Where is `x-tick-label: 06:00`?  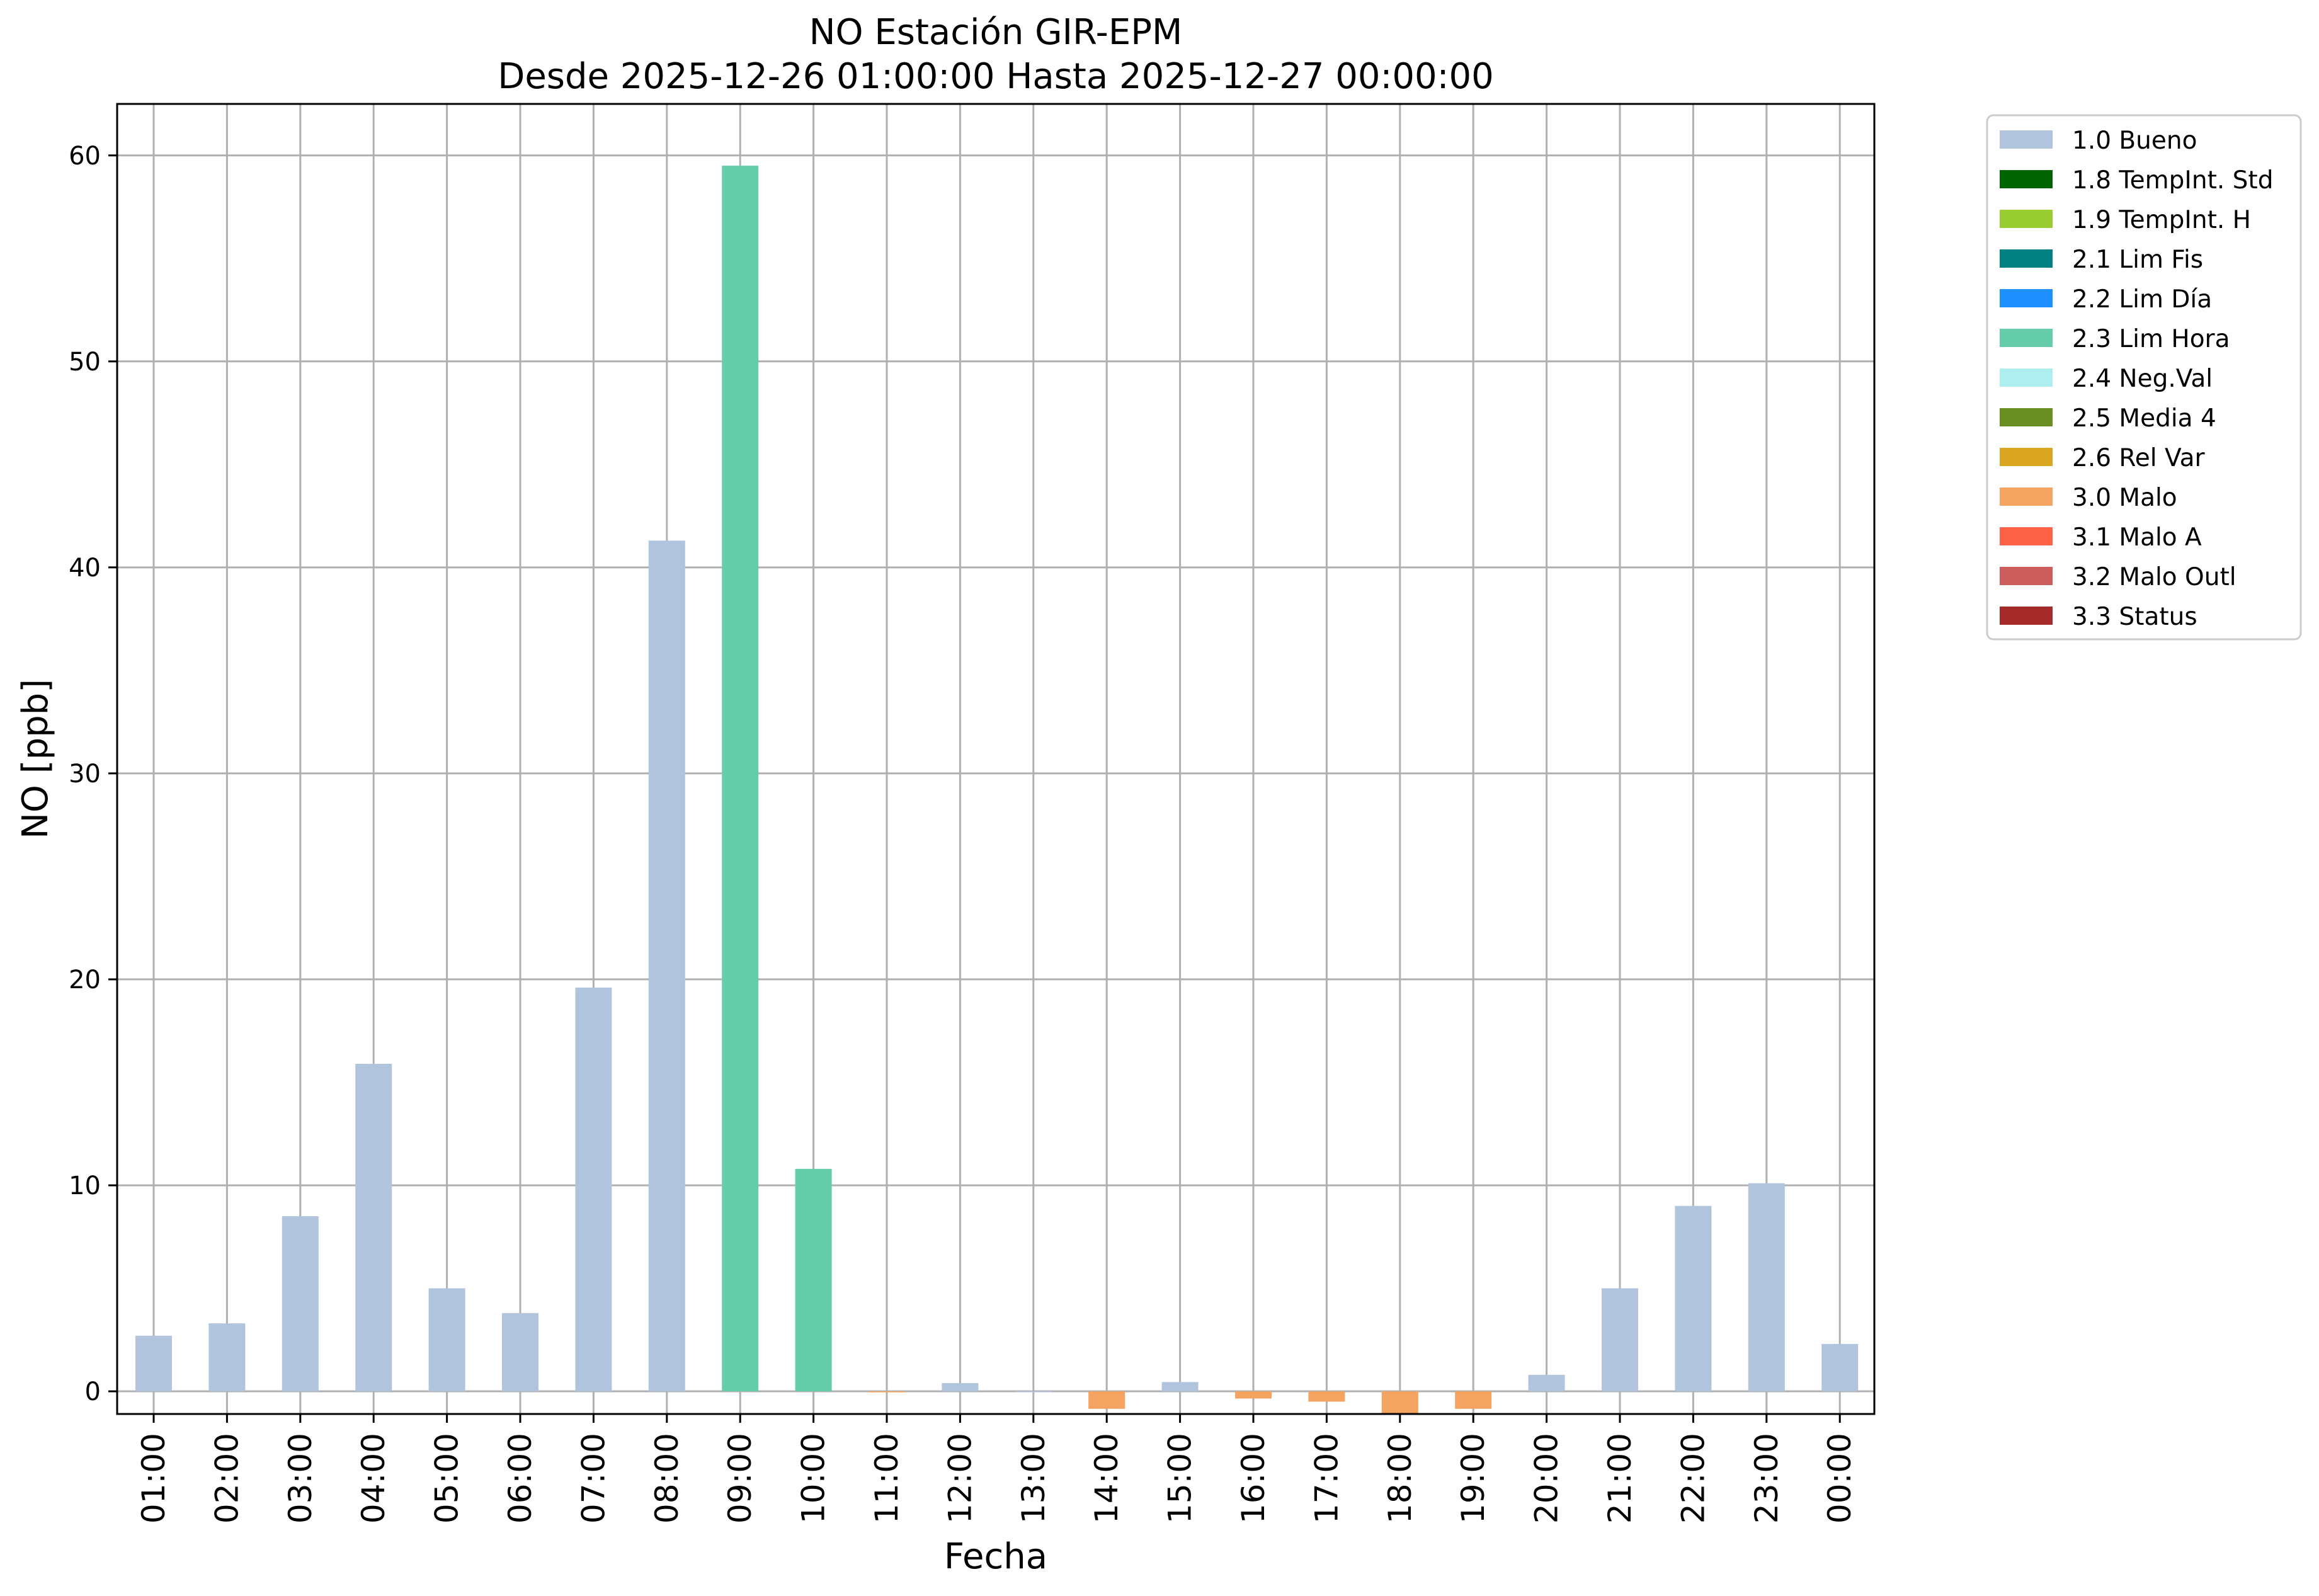 x-tick-label: 06:00 is located at coordinates (520, 1478).